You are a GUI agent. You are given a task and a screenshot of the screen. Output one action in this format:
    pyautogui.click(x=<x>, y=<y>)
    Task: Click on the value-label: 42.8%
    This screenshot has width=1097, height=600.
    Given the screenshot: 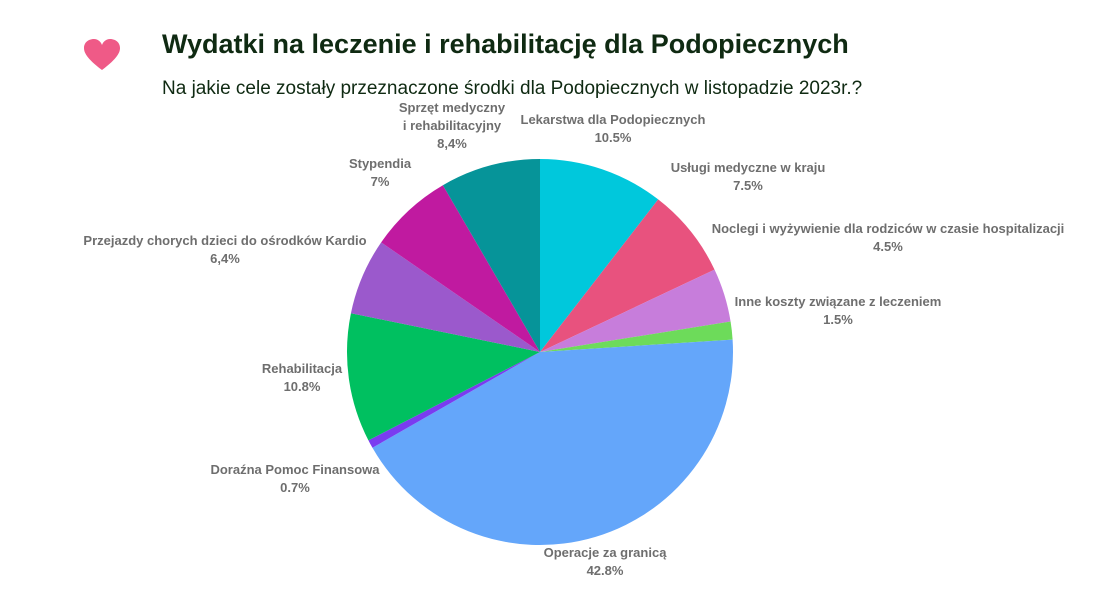 What is the action you would take?
    pyautogui.click(x=605, y=570)
    